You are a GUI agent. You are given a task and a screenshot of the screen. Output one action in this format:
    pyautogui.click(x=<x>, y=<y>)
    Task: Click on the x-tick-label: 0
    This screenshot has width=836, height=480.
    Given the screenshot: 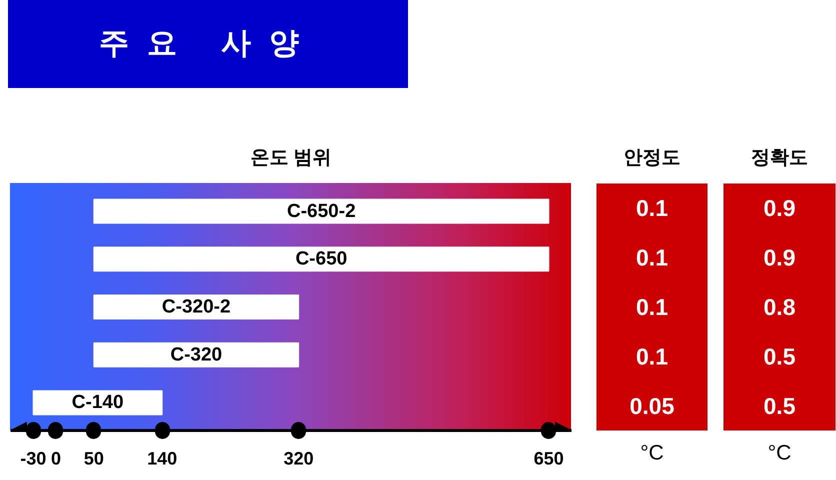 What is the action you would take?
    pyautogui.click(x=55, y=458)
    